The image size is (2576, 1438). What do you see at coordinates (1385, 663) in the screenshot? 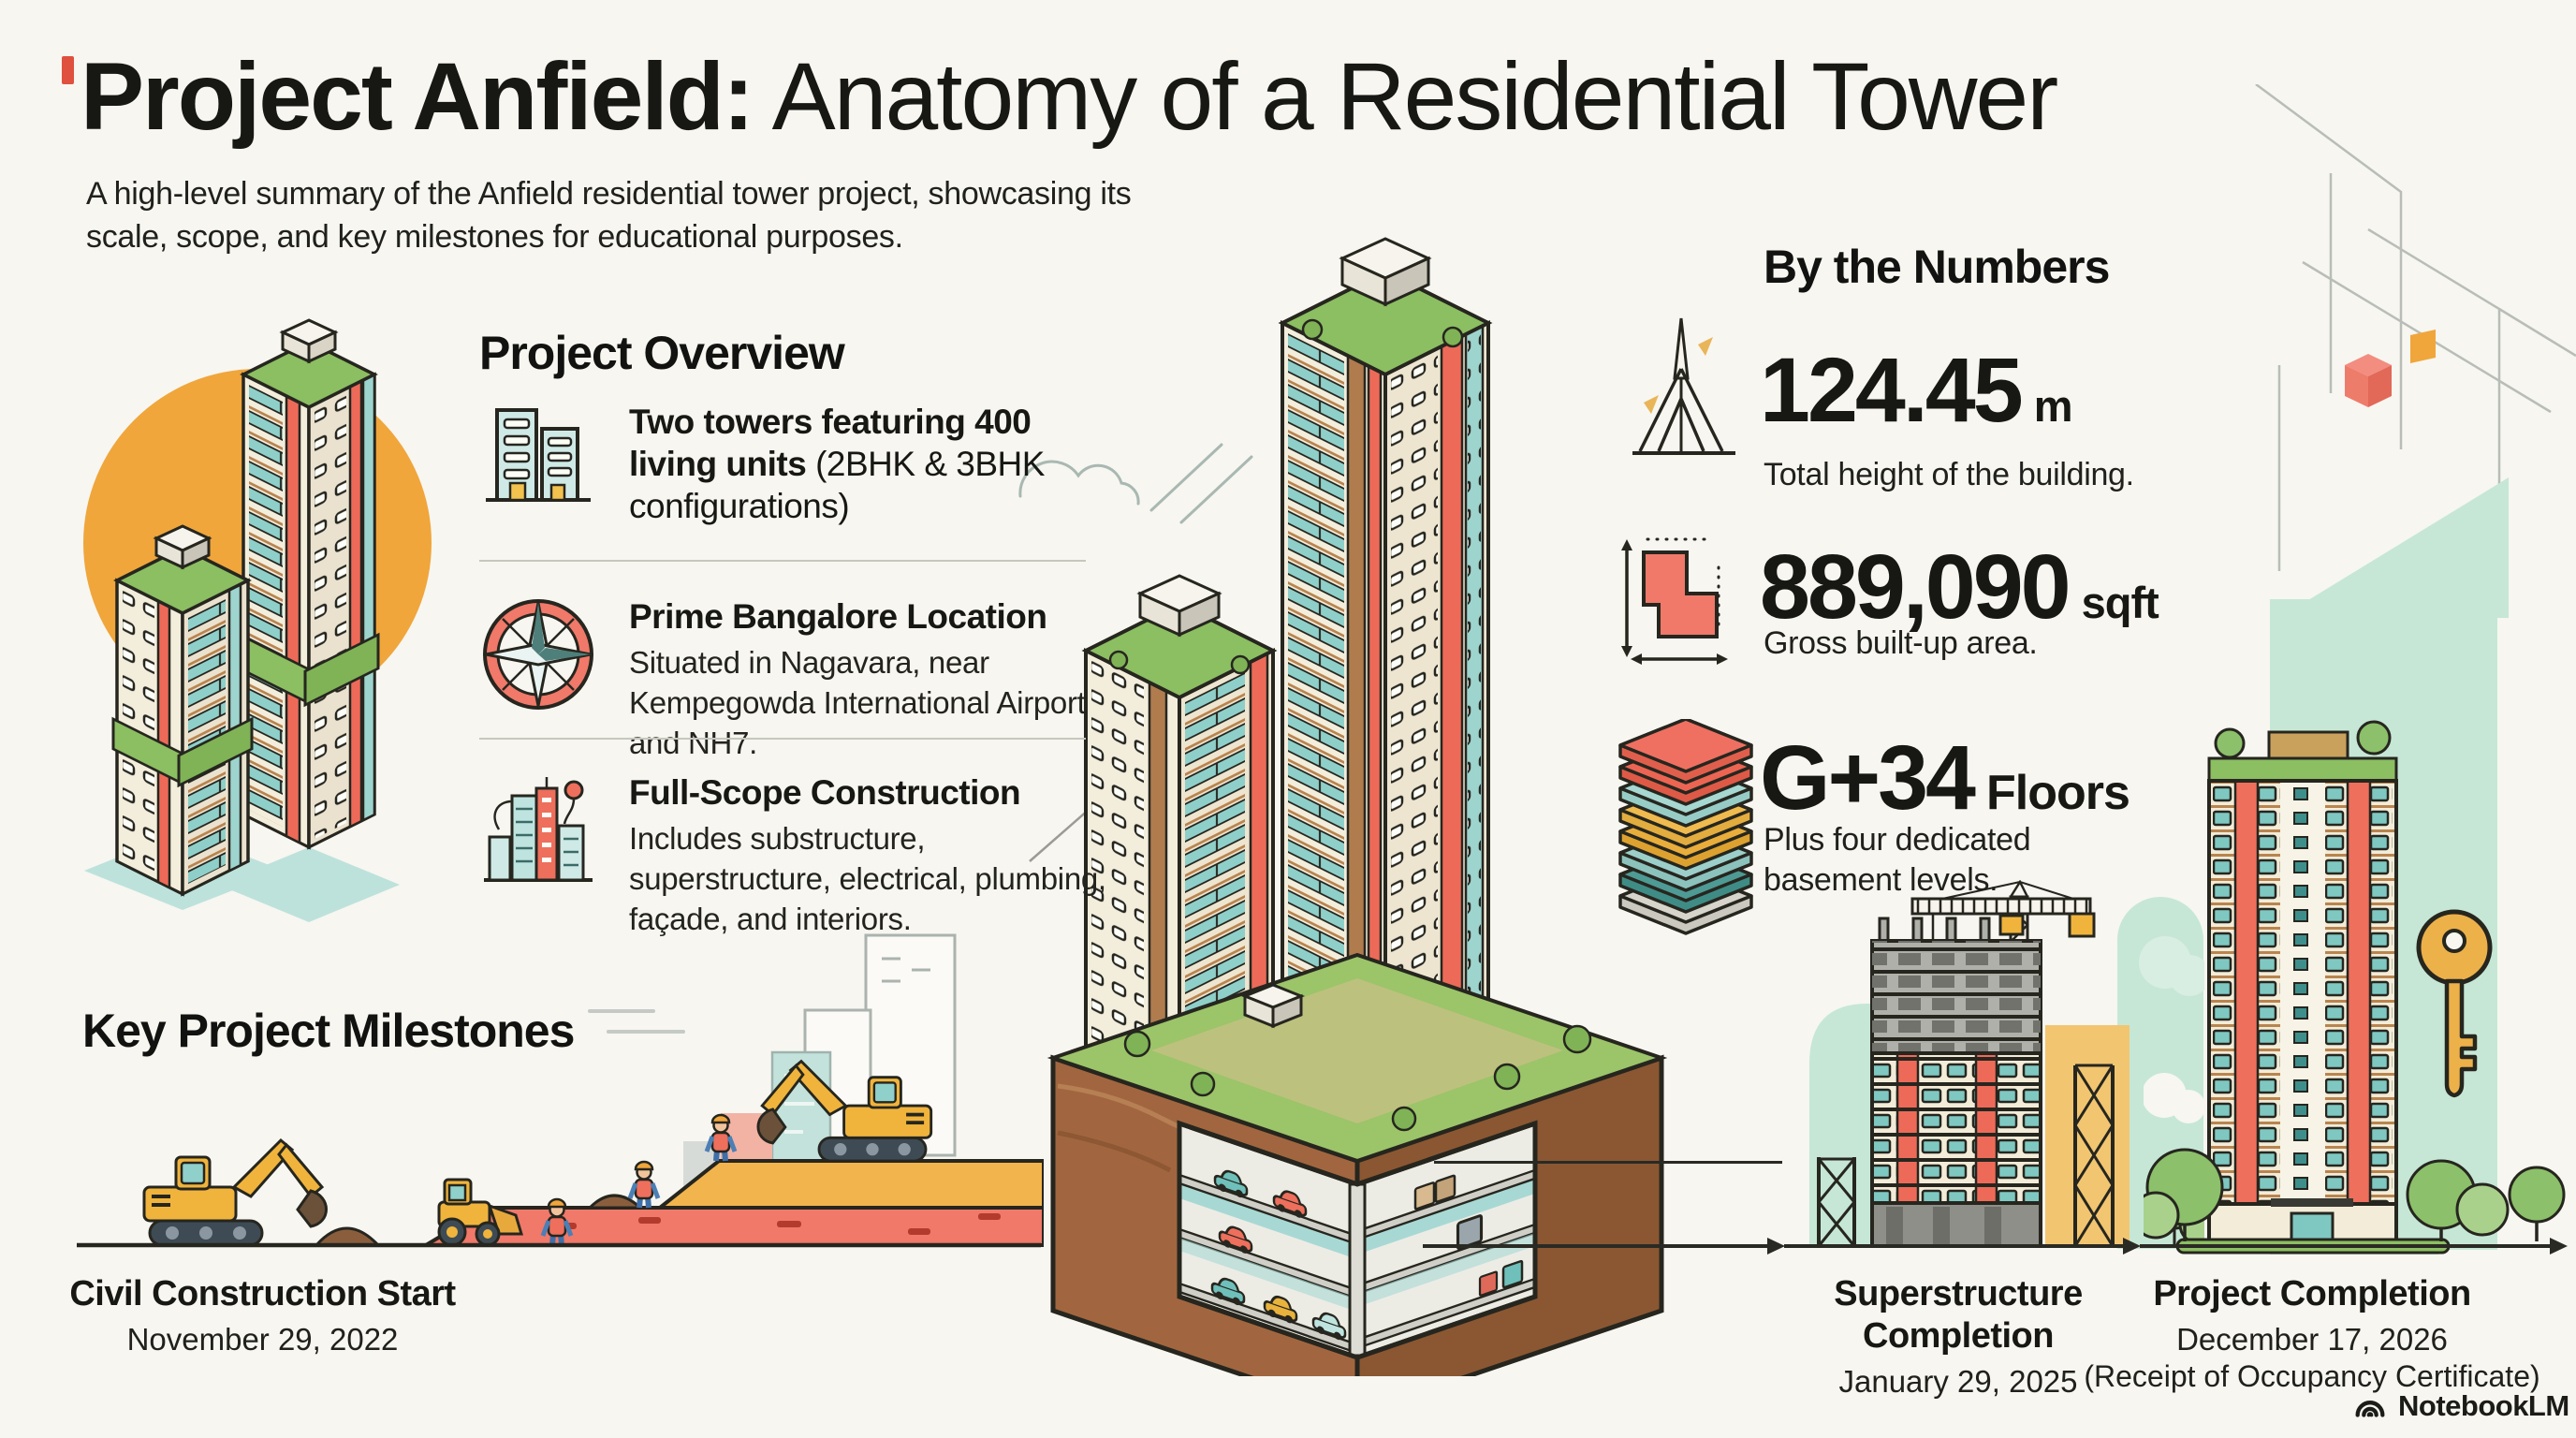
I see `main-tower` at bounding box center [1385, 663].